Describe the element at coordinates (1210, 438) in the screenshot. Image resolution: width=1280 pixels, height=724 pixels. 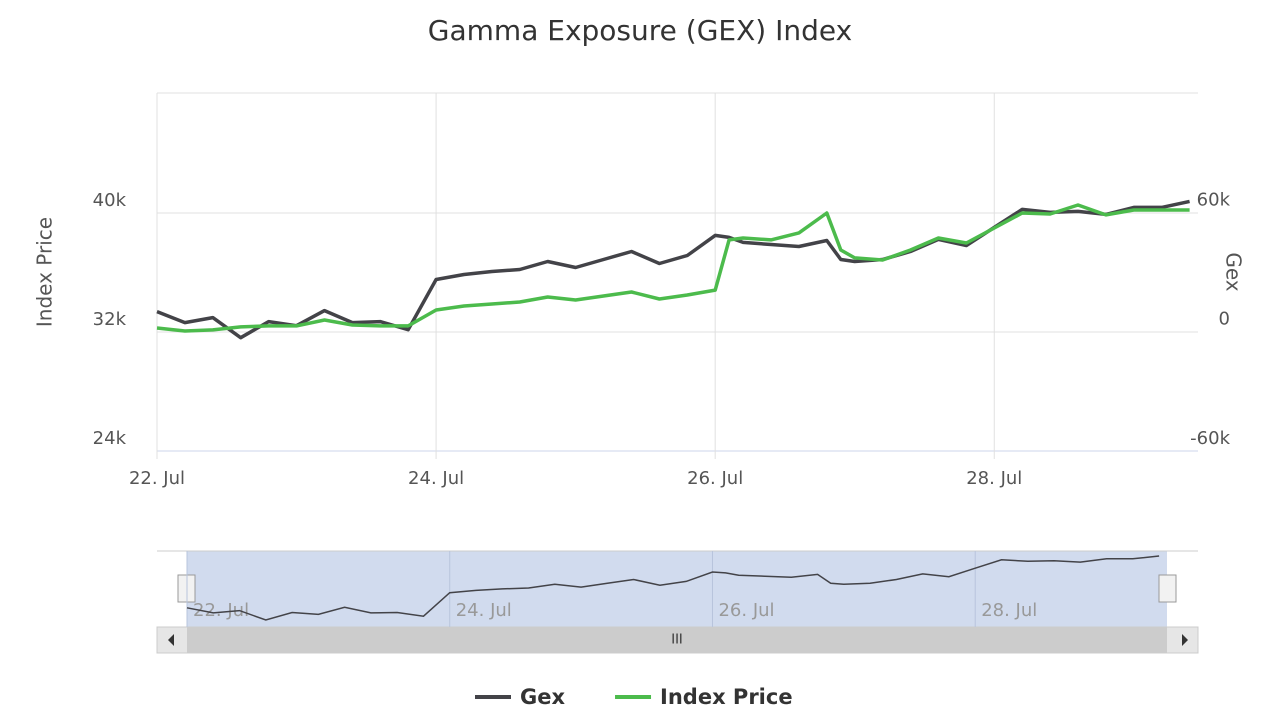
I see `y2-tick-label: -60k` at that location.